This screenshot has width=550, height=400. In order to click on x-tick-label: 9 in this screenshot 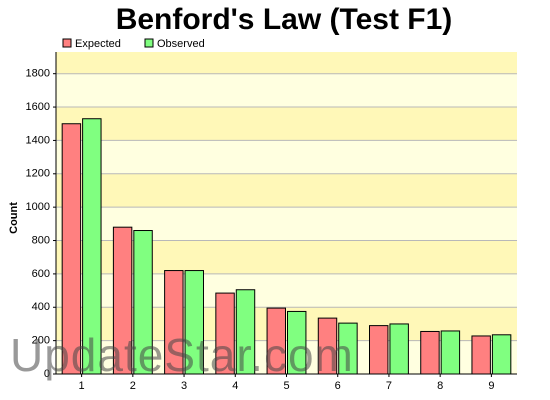, I will do `click(491, 386)`.